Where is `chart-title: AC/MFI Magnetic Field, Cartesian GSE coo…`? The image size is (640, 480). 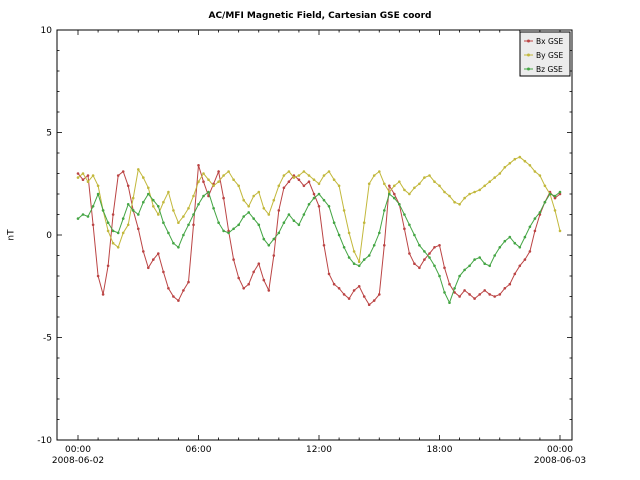 chart-title: AC/MFI Magnetic Field, Cartesian GSE coo… is located at coordinates (320, 16).